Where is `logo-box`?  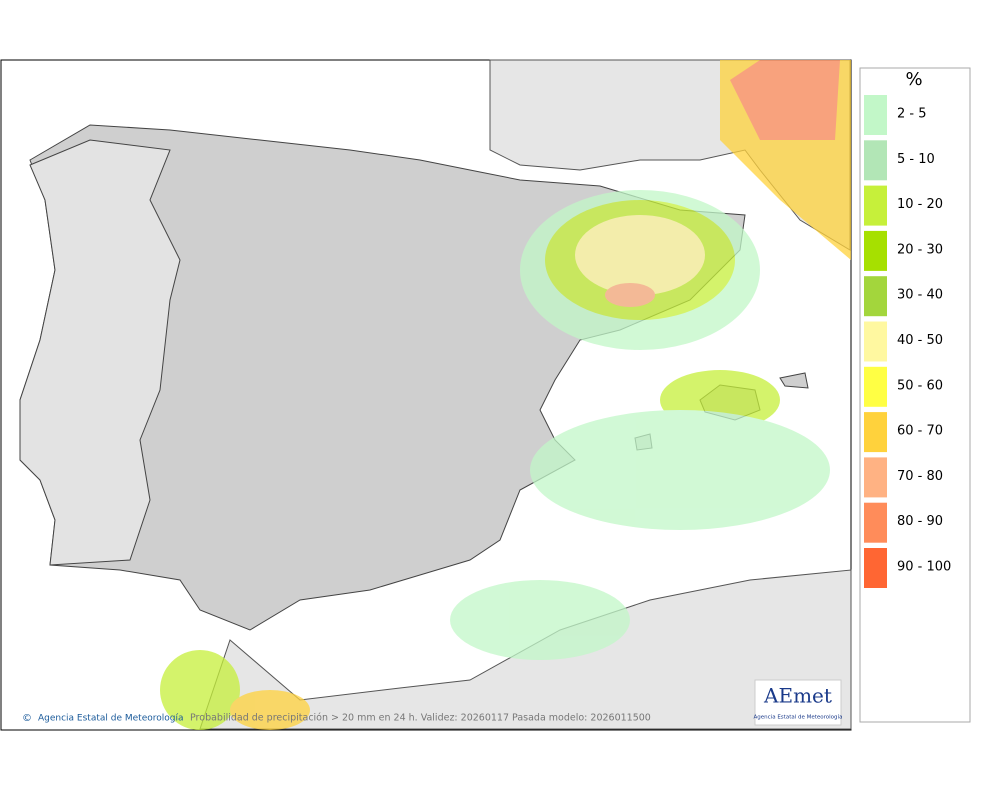
logo-box is located at coordinates (798, 702).